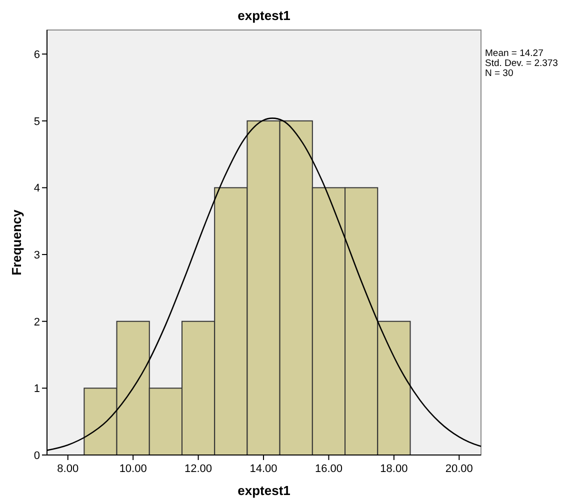  What do you see at coordinates (328, 469) in the screenshot?
I see `x-tick-label: 16.00` at bounding box center [328, 469].